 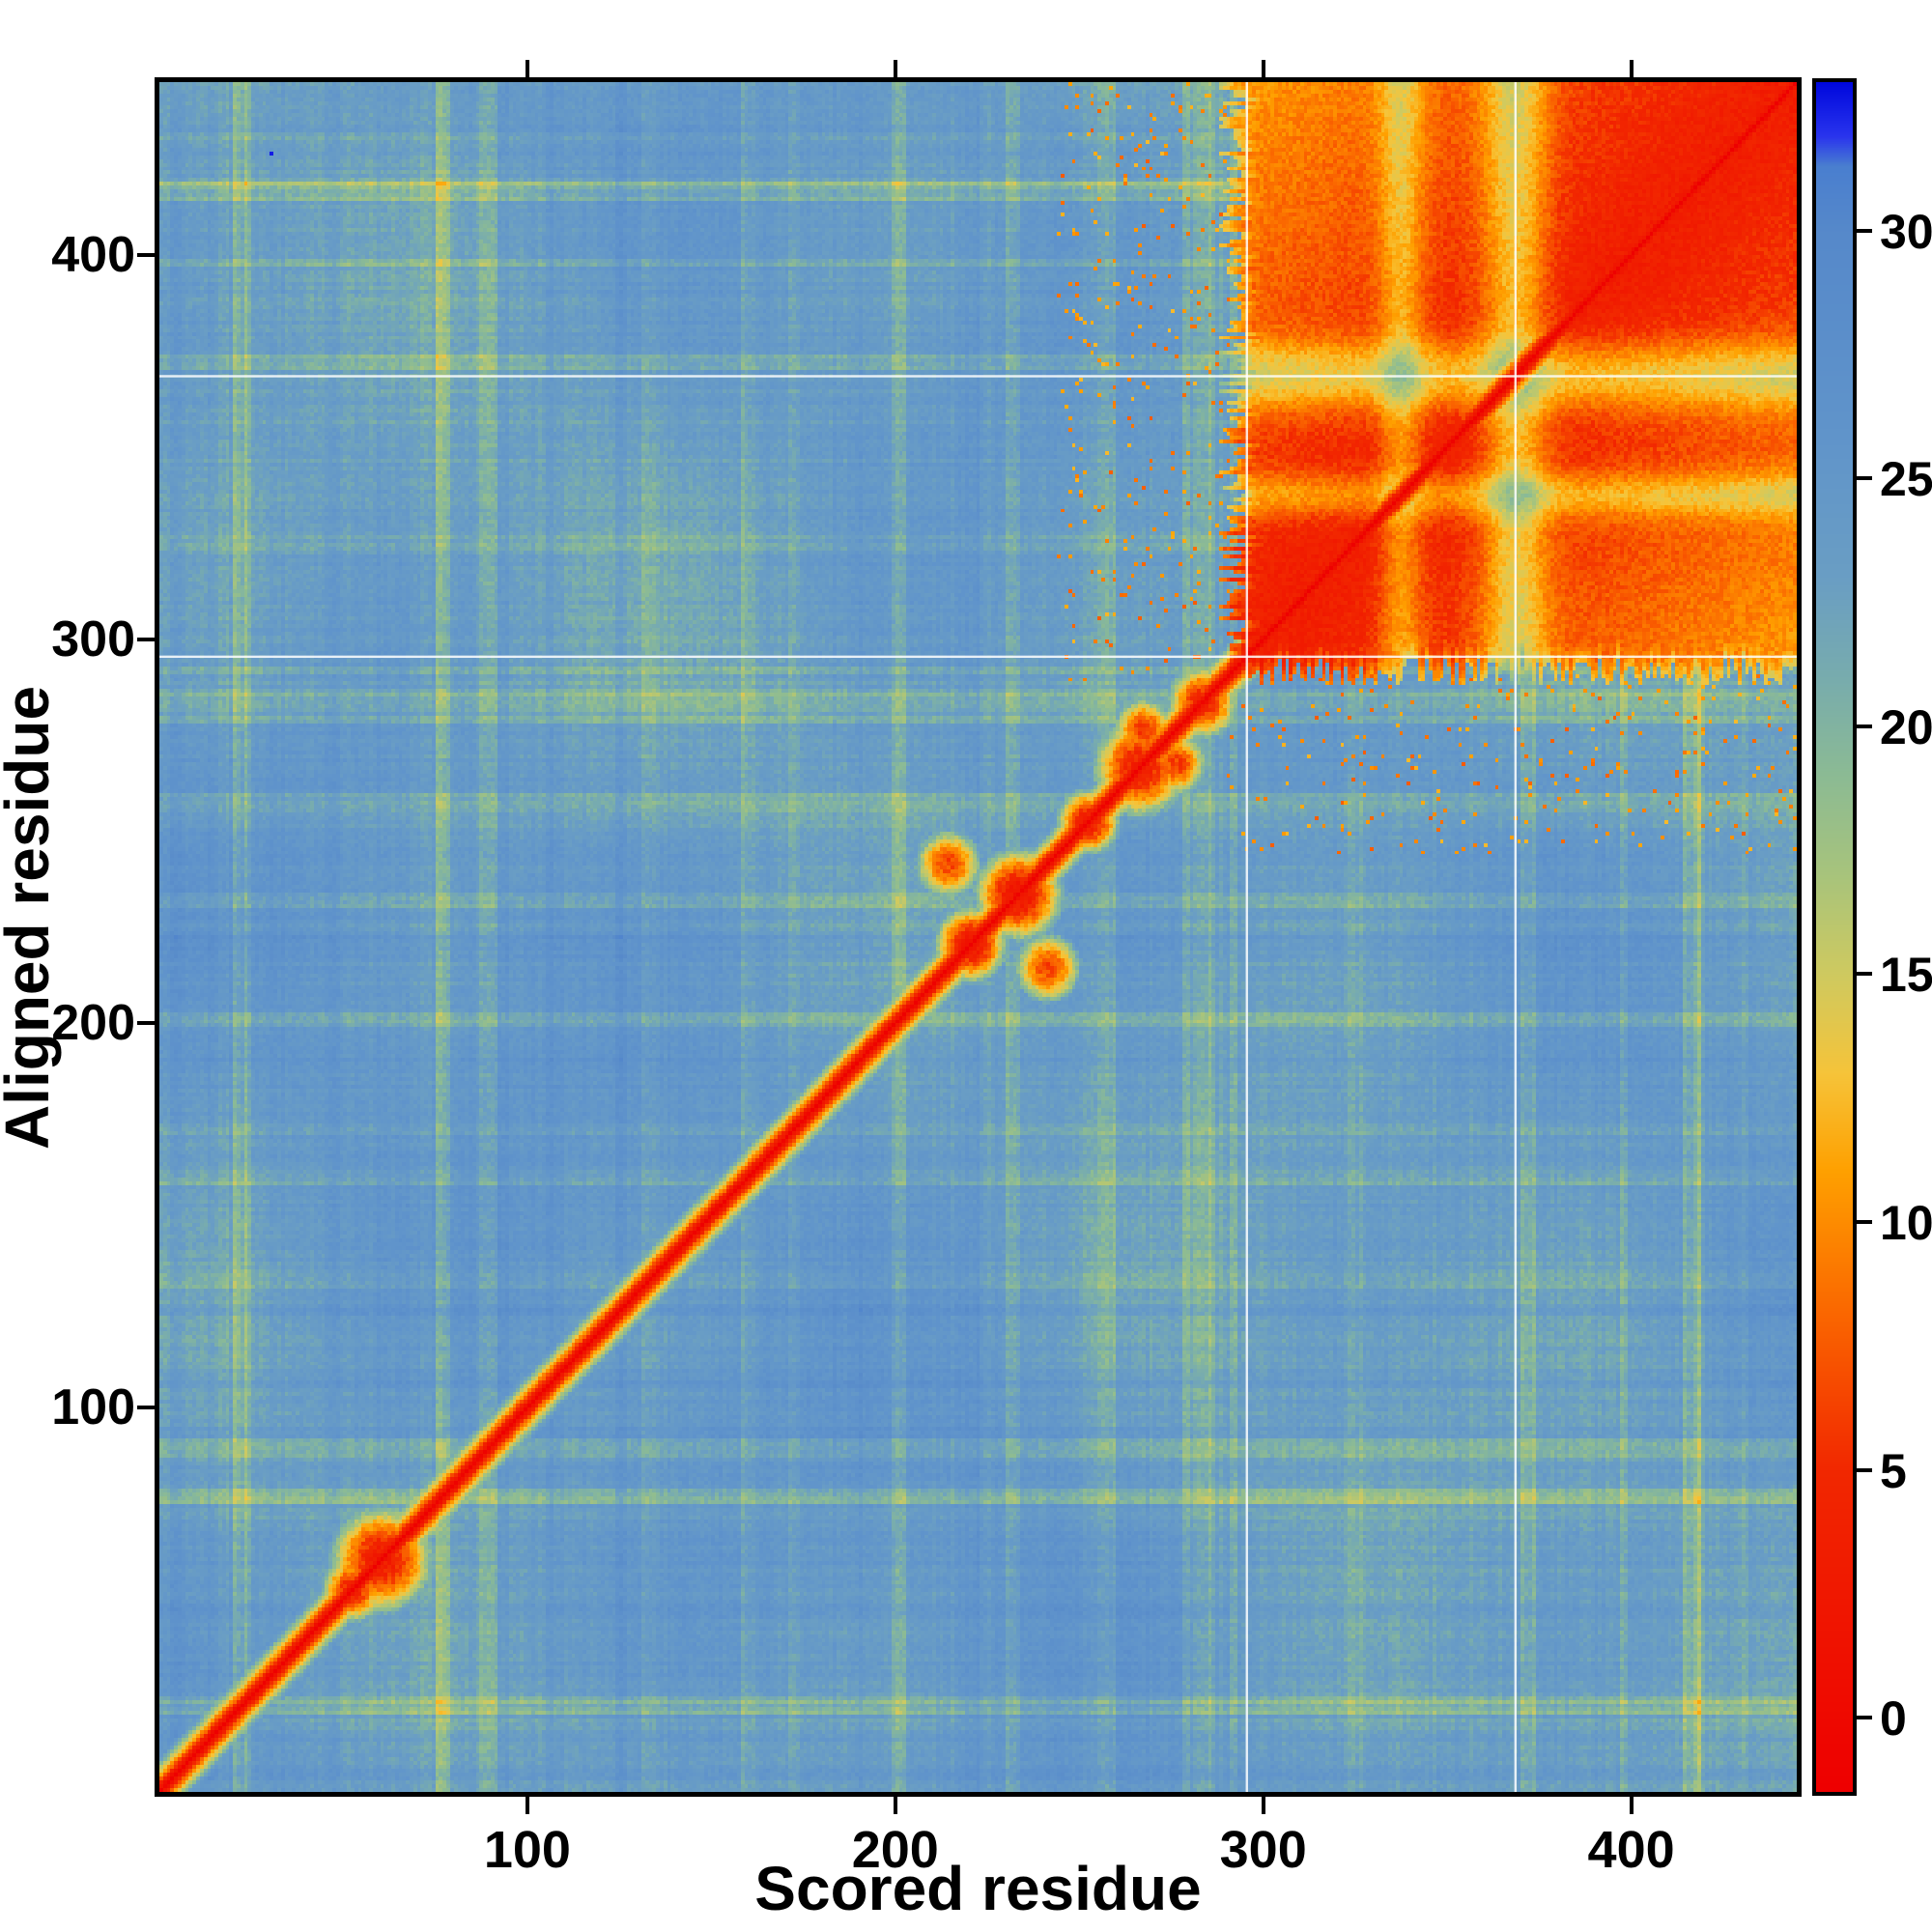 What do you see at coordinates (1906, 1223) in the screenshot?
I see `colorbar-tick-label: 10` at bounding box center [1906, 1223].